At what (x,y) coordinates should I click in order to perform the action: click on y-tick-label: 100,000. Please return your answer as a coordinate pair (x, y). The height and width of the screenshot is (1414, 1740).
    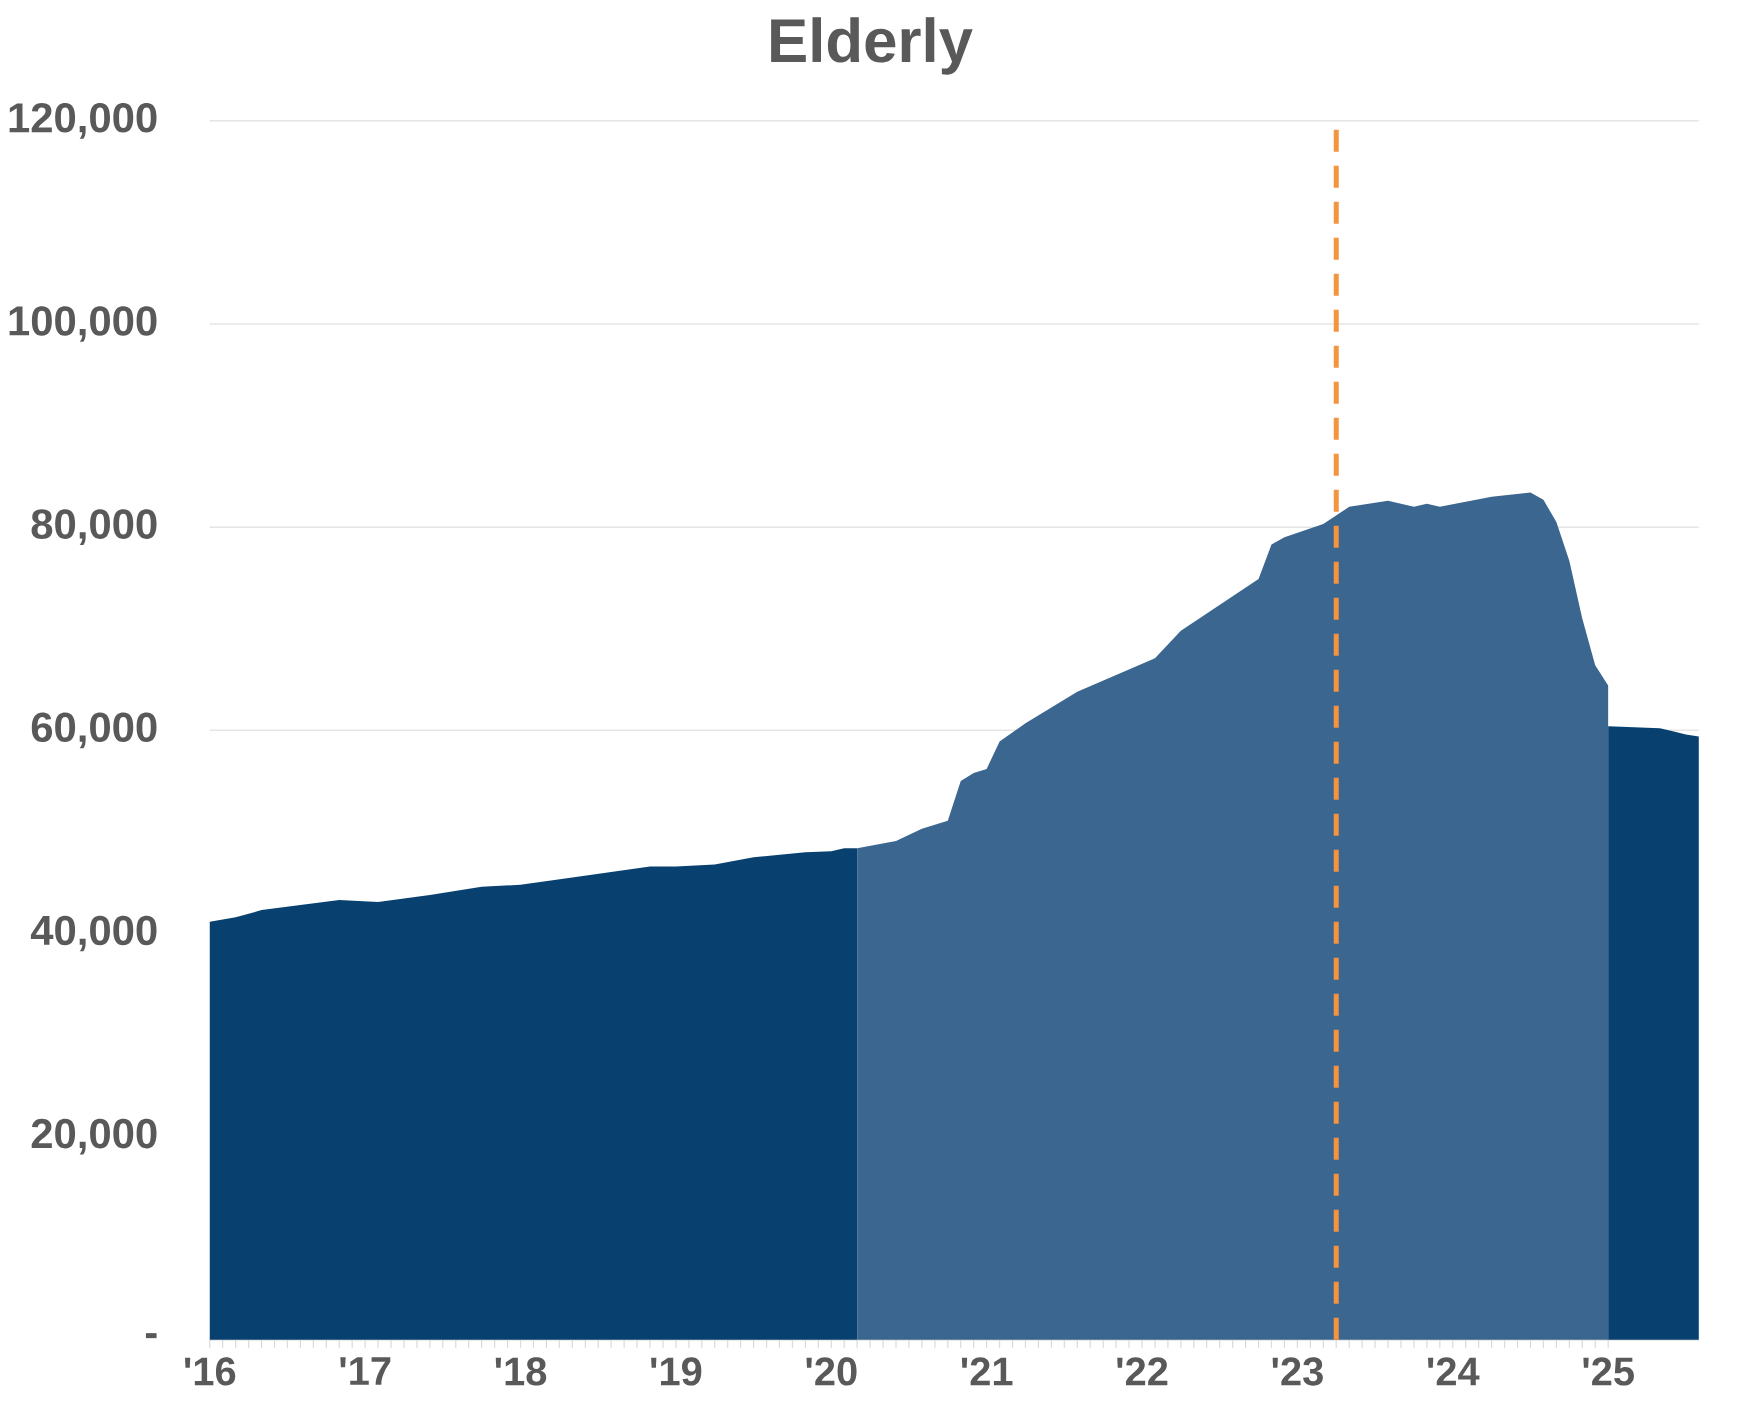
    Looking at the image, I should click on (83, 324).